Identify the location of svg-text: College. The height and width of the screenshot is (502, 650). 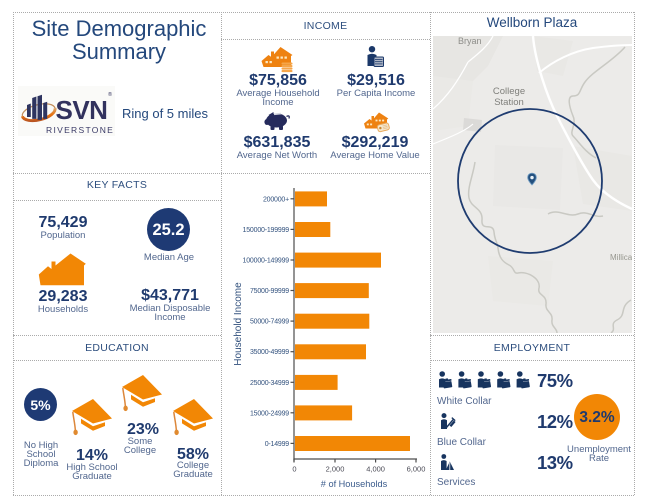
(509, 91).